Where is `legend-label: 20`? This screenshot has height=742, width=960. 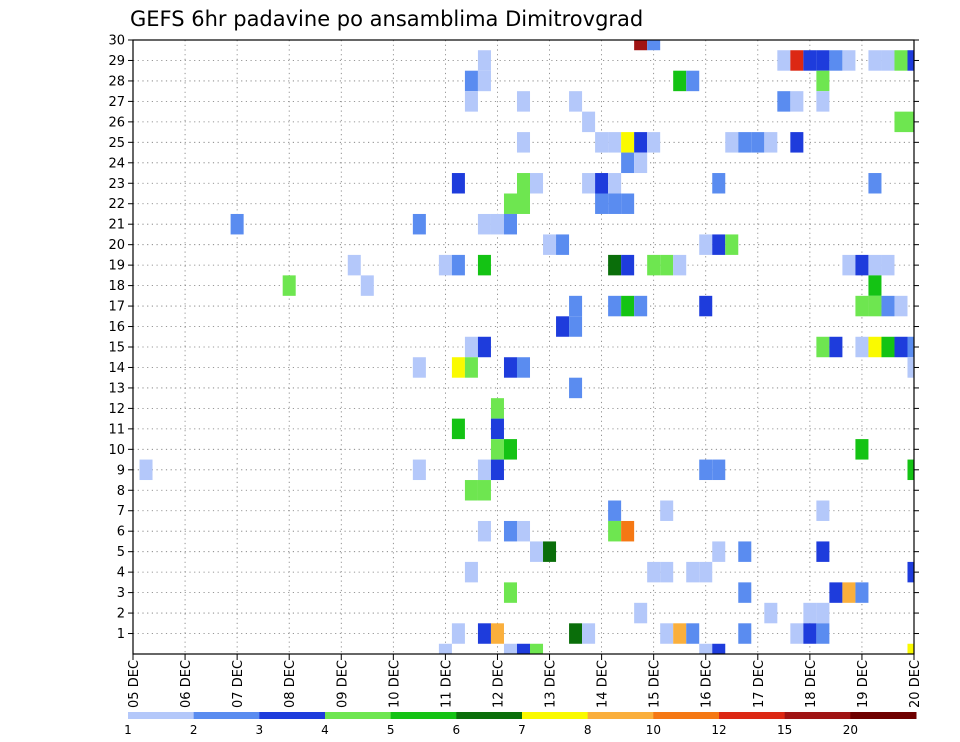
legend-label: 20 is located at coordinates (850, 730).